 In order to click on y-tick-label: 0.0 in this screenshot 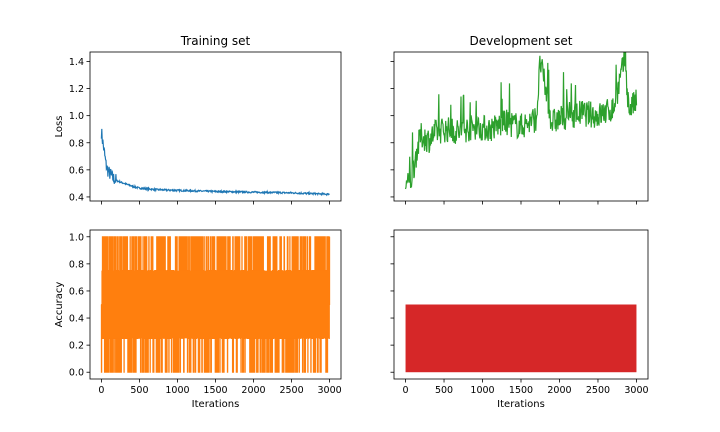, I will do `click(76, 373)`.